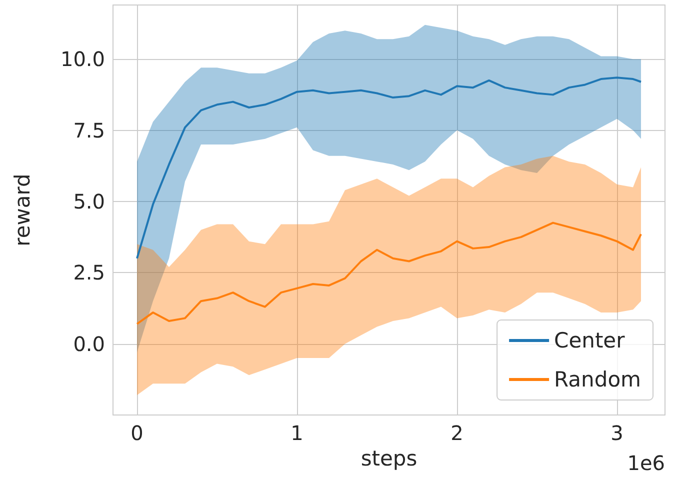  I want to click on x-tick-label: 1, so click(297, 433).